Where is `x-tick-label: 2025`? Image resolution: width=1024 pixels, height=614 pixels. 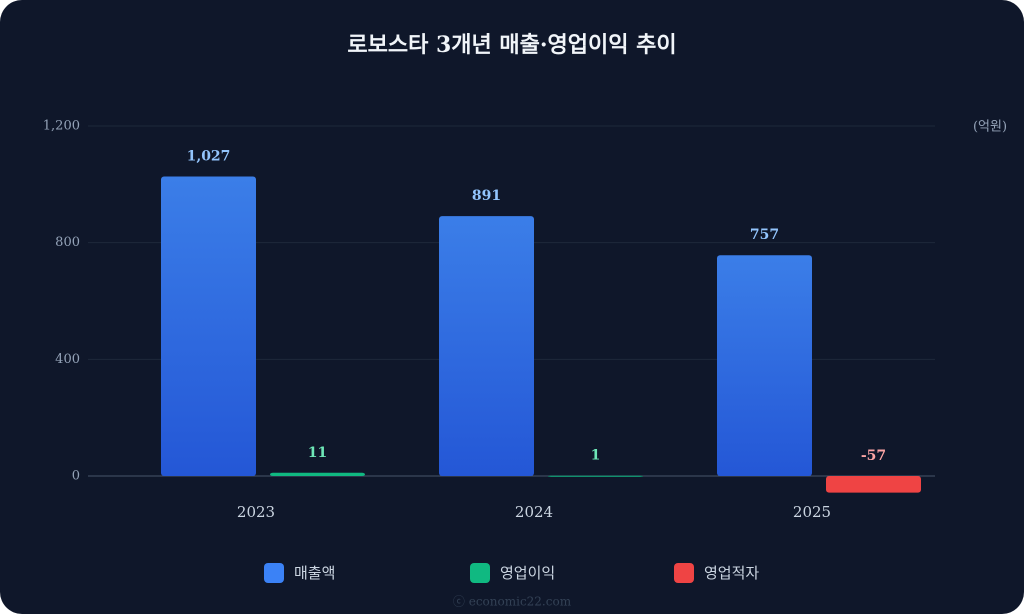 x-tick-label: 2025 is located at coordinates (812, 512).